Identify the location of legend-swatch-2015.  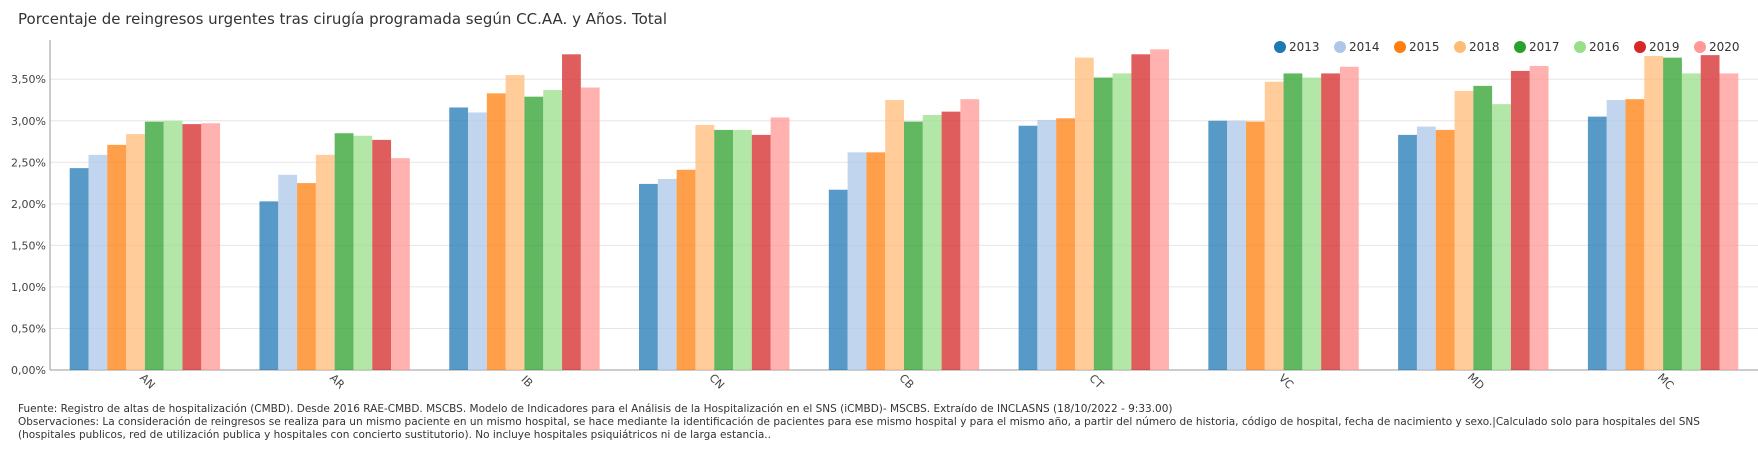
(1400, 47).